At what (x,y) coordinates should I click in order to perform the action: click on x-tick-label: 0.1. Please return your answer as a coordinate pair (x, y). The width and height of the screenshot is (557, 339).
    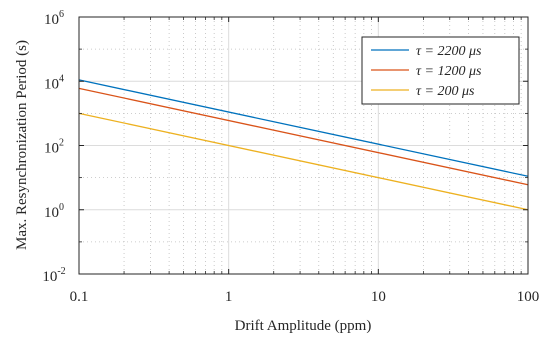
    Looking at the image, I should click on (79, 297).